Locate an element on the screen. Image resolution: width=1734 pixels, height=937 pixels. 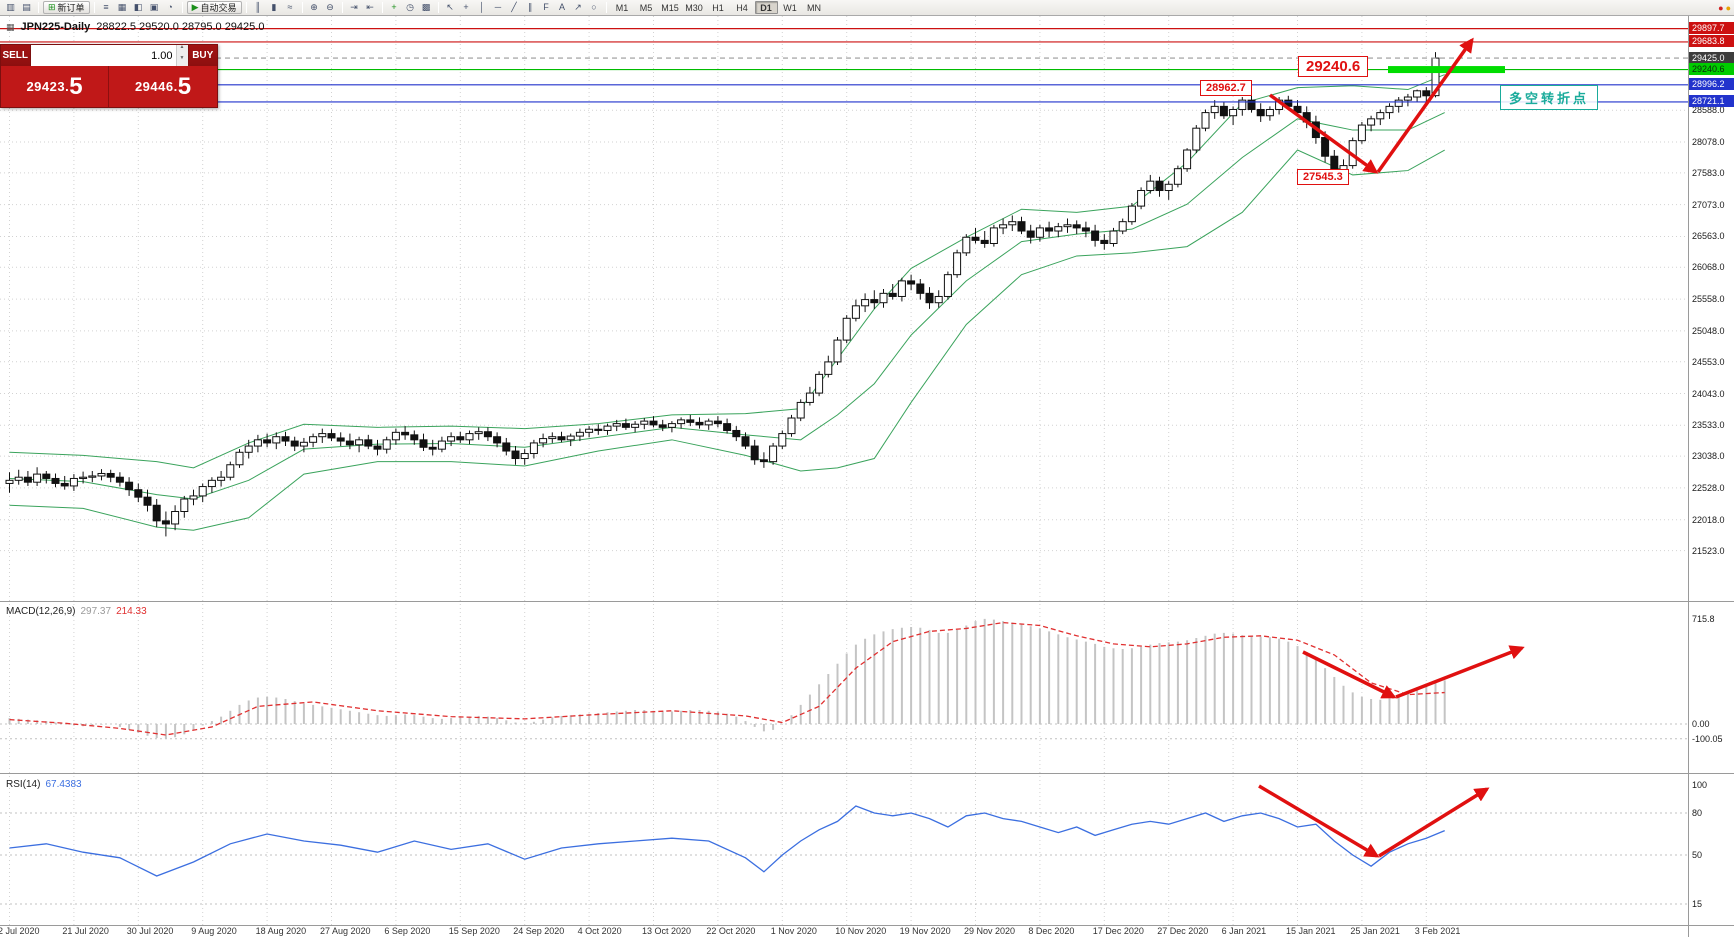
notification-status-icon: ● is located at coordinates (1728, 7).